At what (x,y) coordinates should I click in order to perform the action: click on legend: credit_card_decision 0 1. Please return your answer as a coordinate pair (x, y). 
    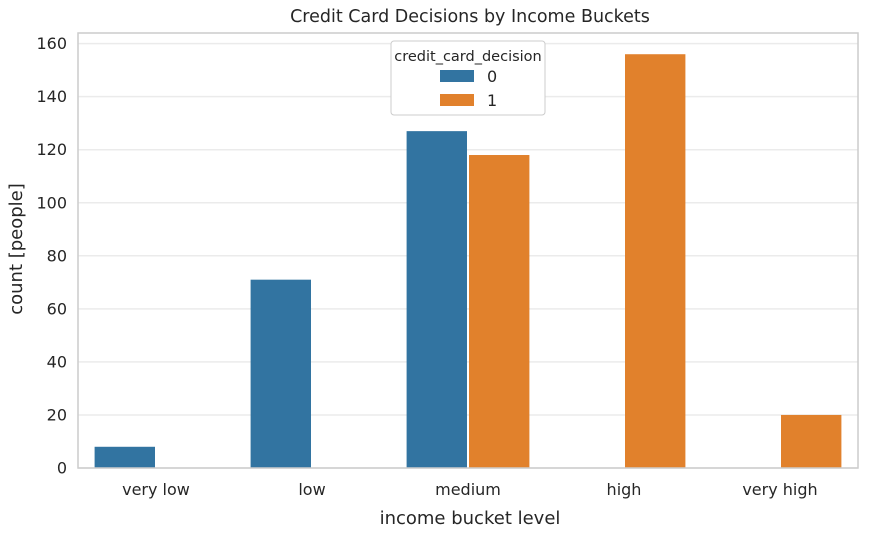
    Looking at the image, I should click on (468, 78).